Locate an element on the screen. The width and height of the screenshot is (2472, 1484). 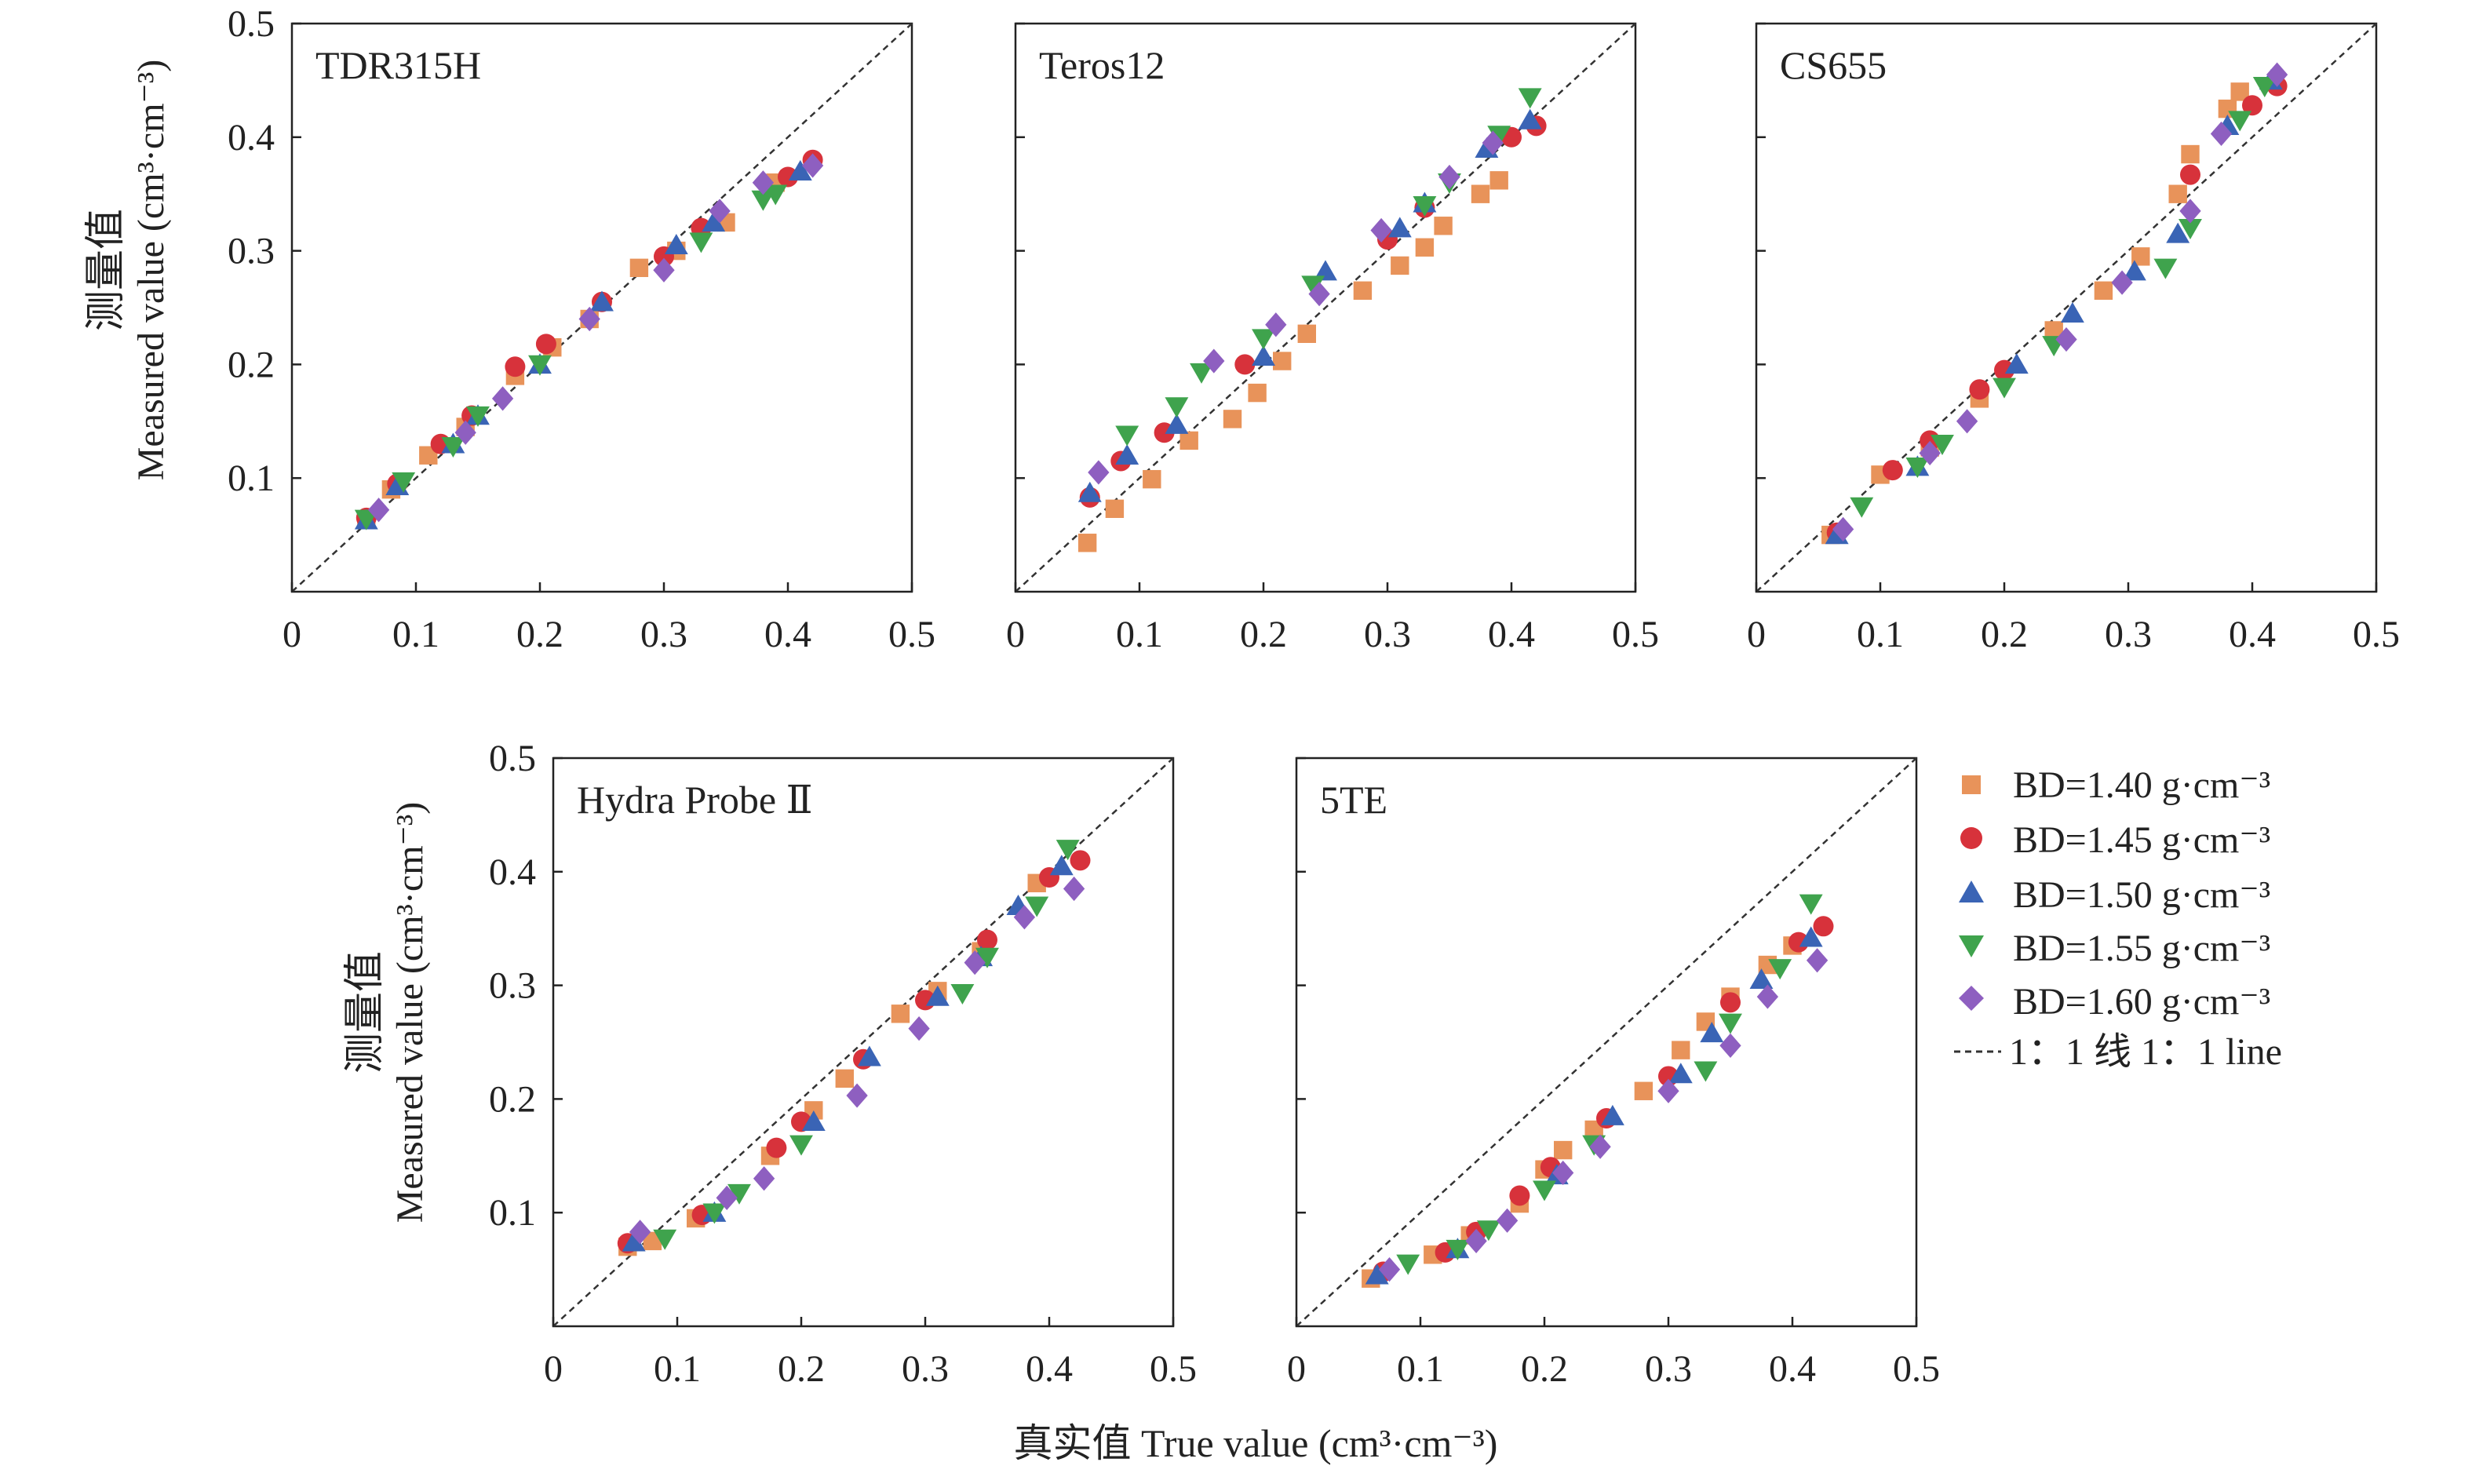
panel-title: Teros12 is located at coordinates (1102, 65).